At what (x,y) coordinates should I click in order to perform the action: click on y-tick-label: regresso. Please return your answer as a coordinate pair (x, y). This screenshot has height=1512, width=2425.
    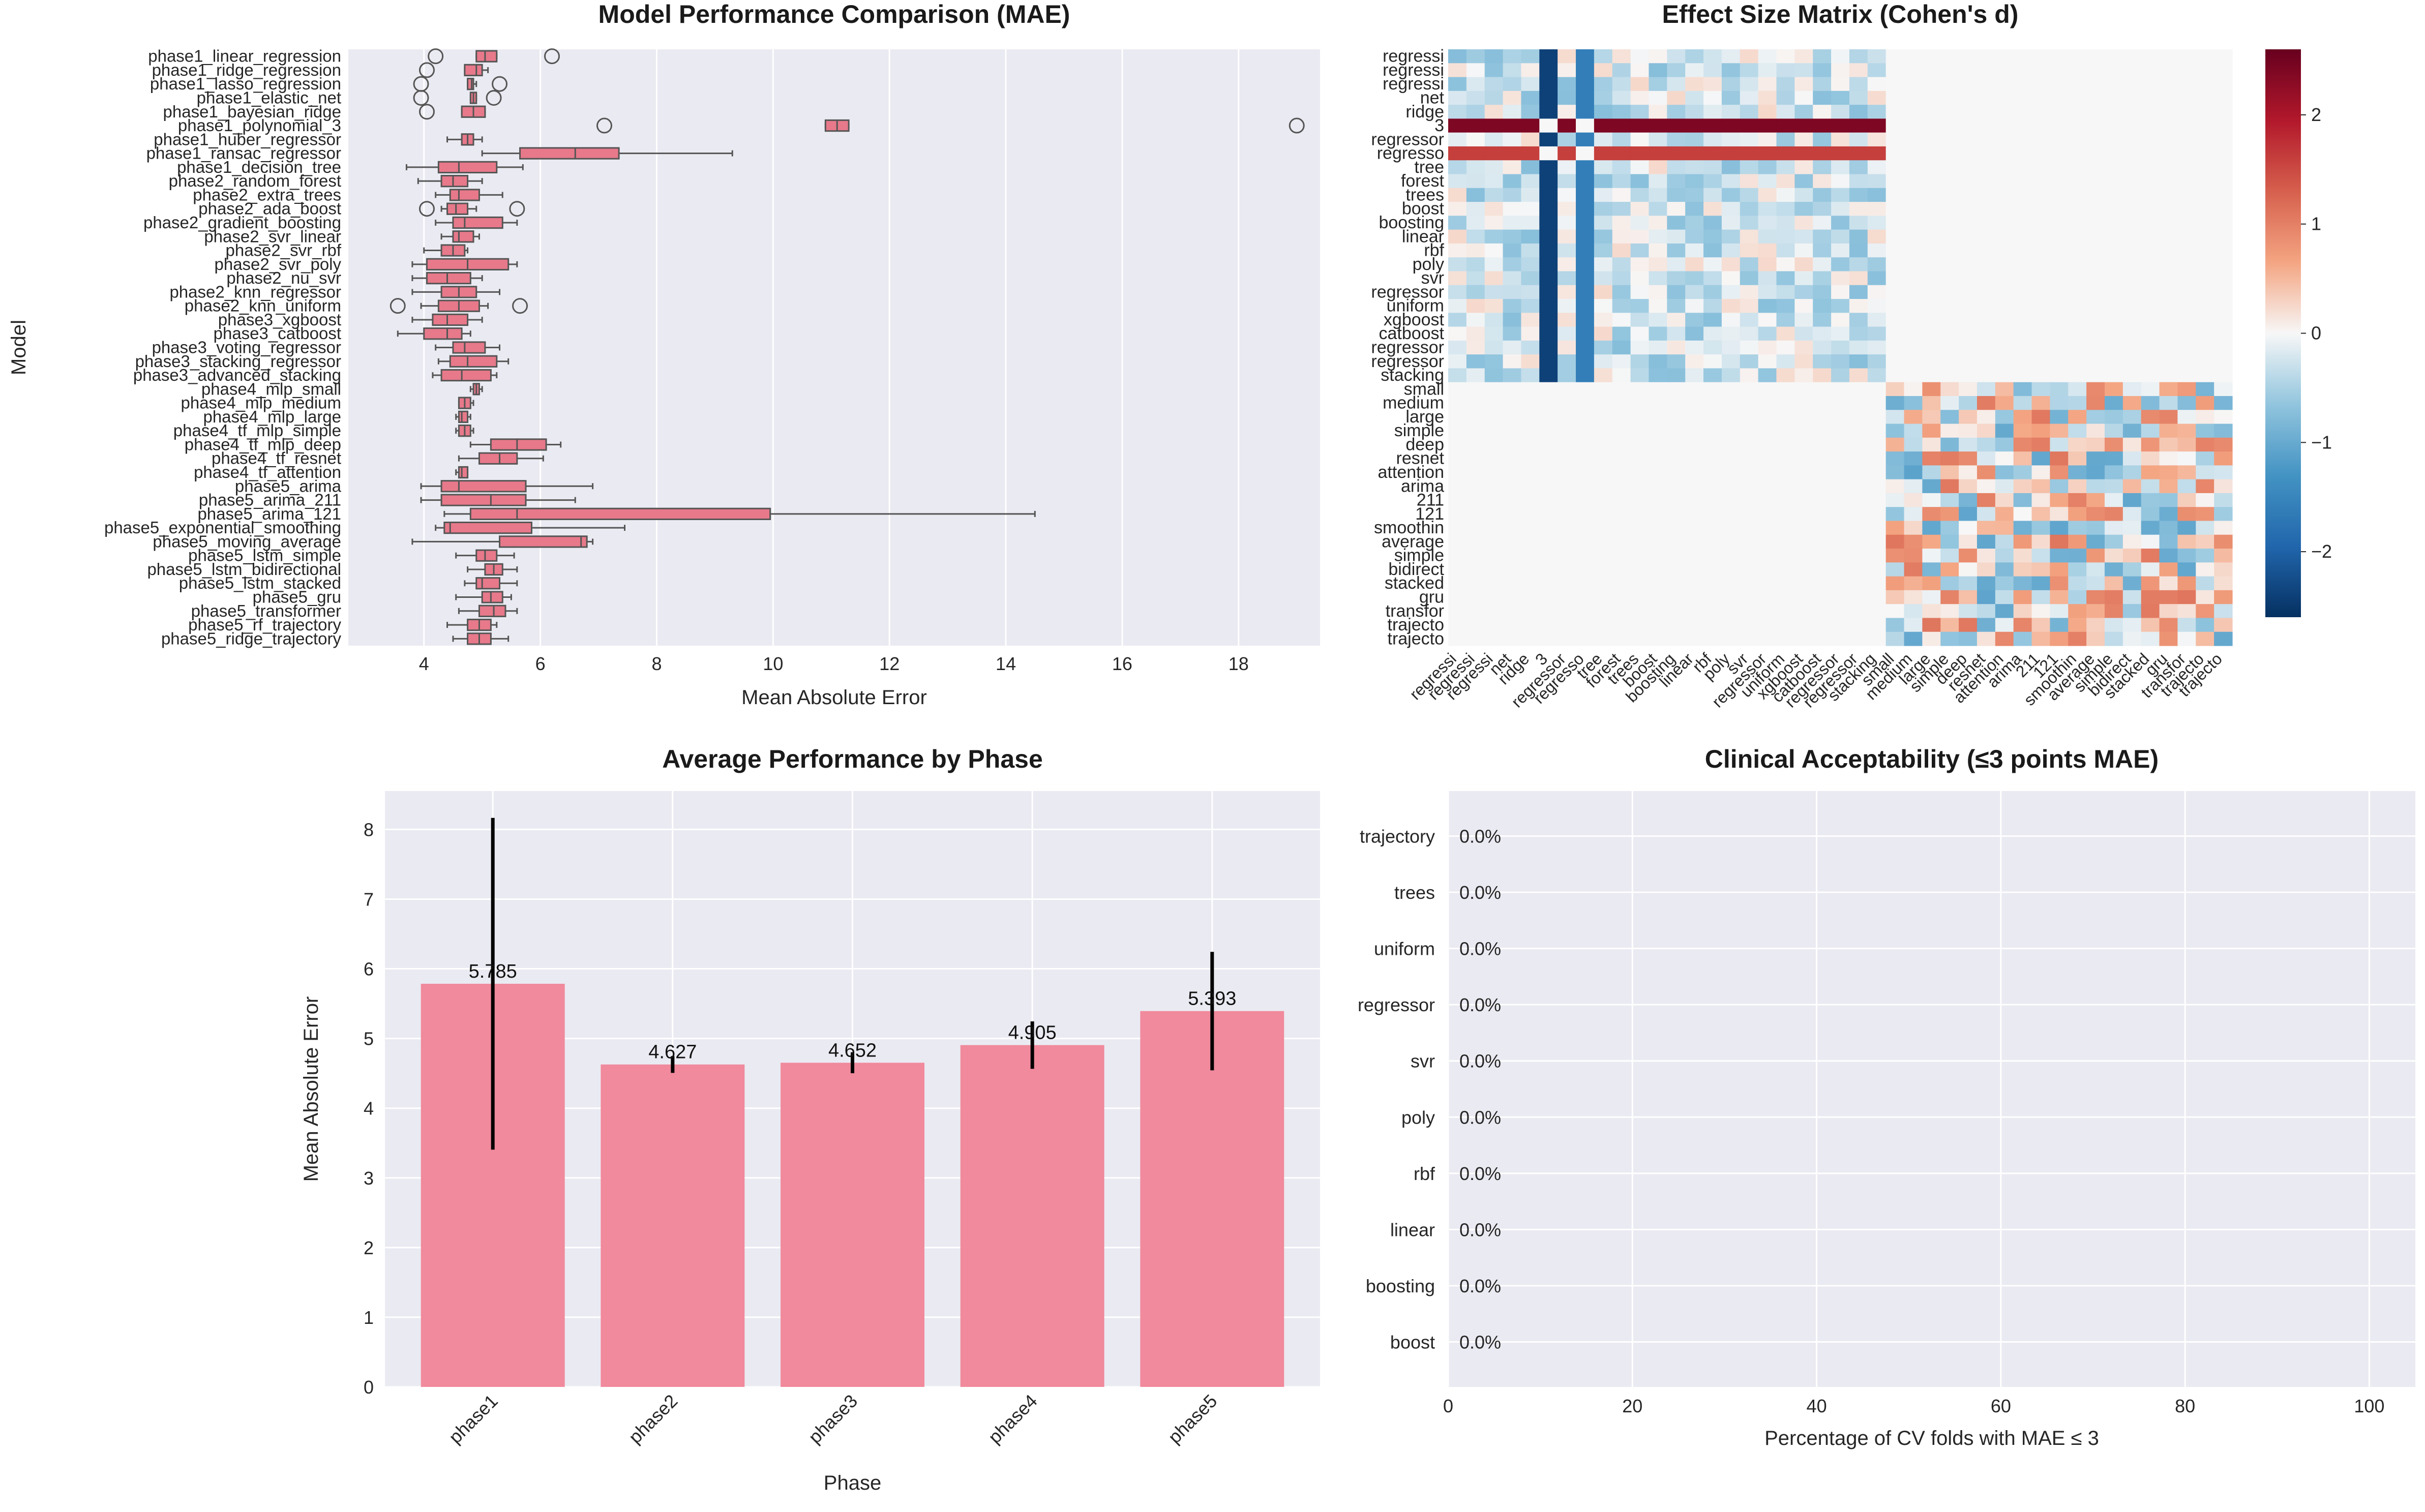
    Looking at the image, I should click on (1410, 153).